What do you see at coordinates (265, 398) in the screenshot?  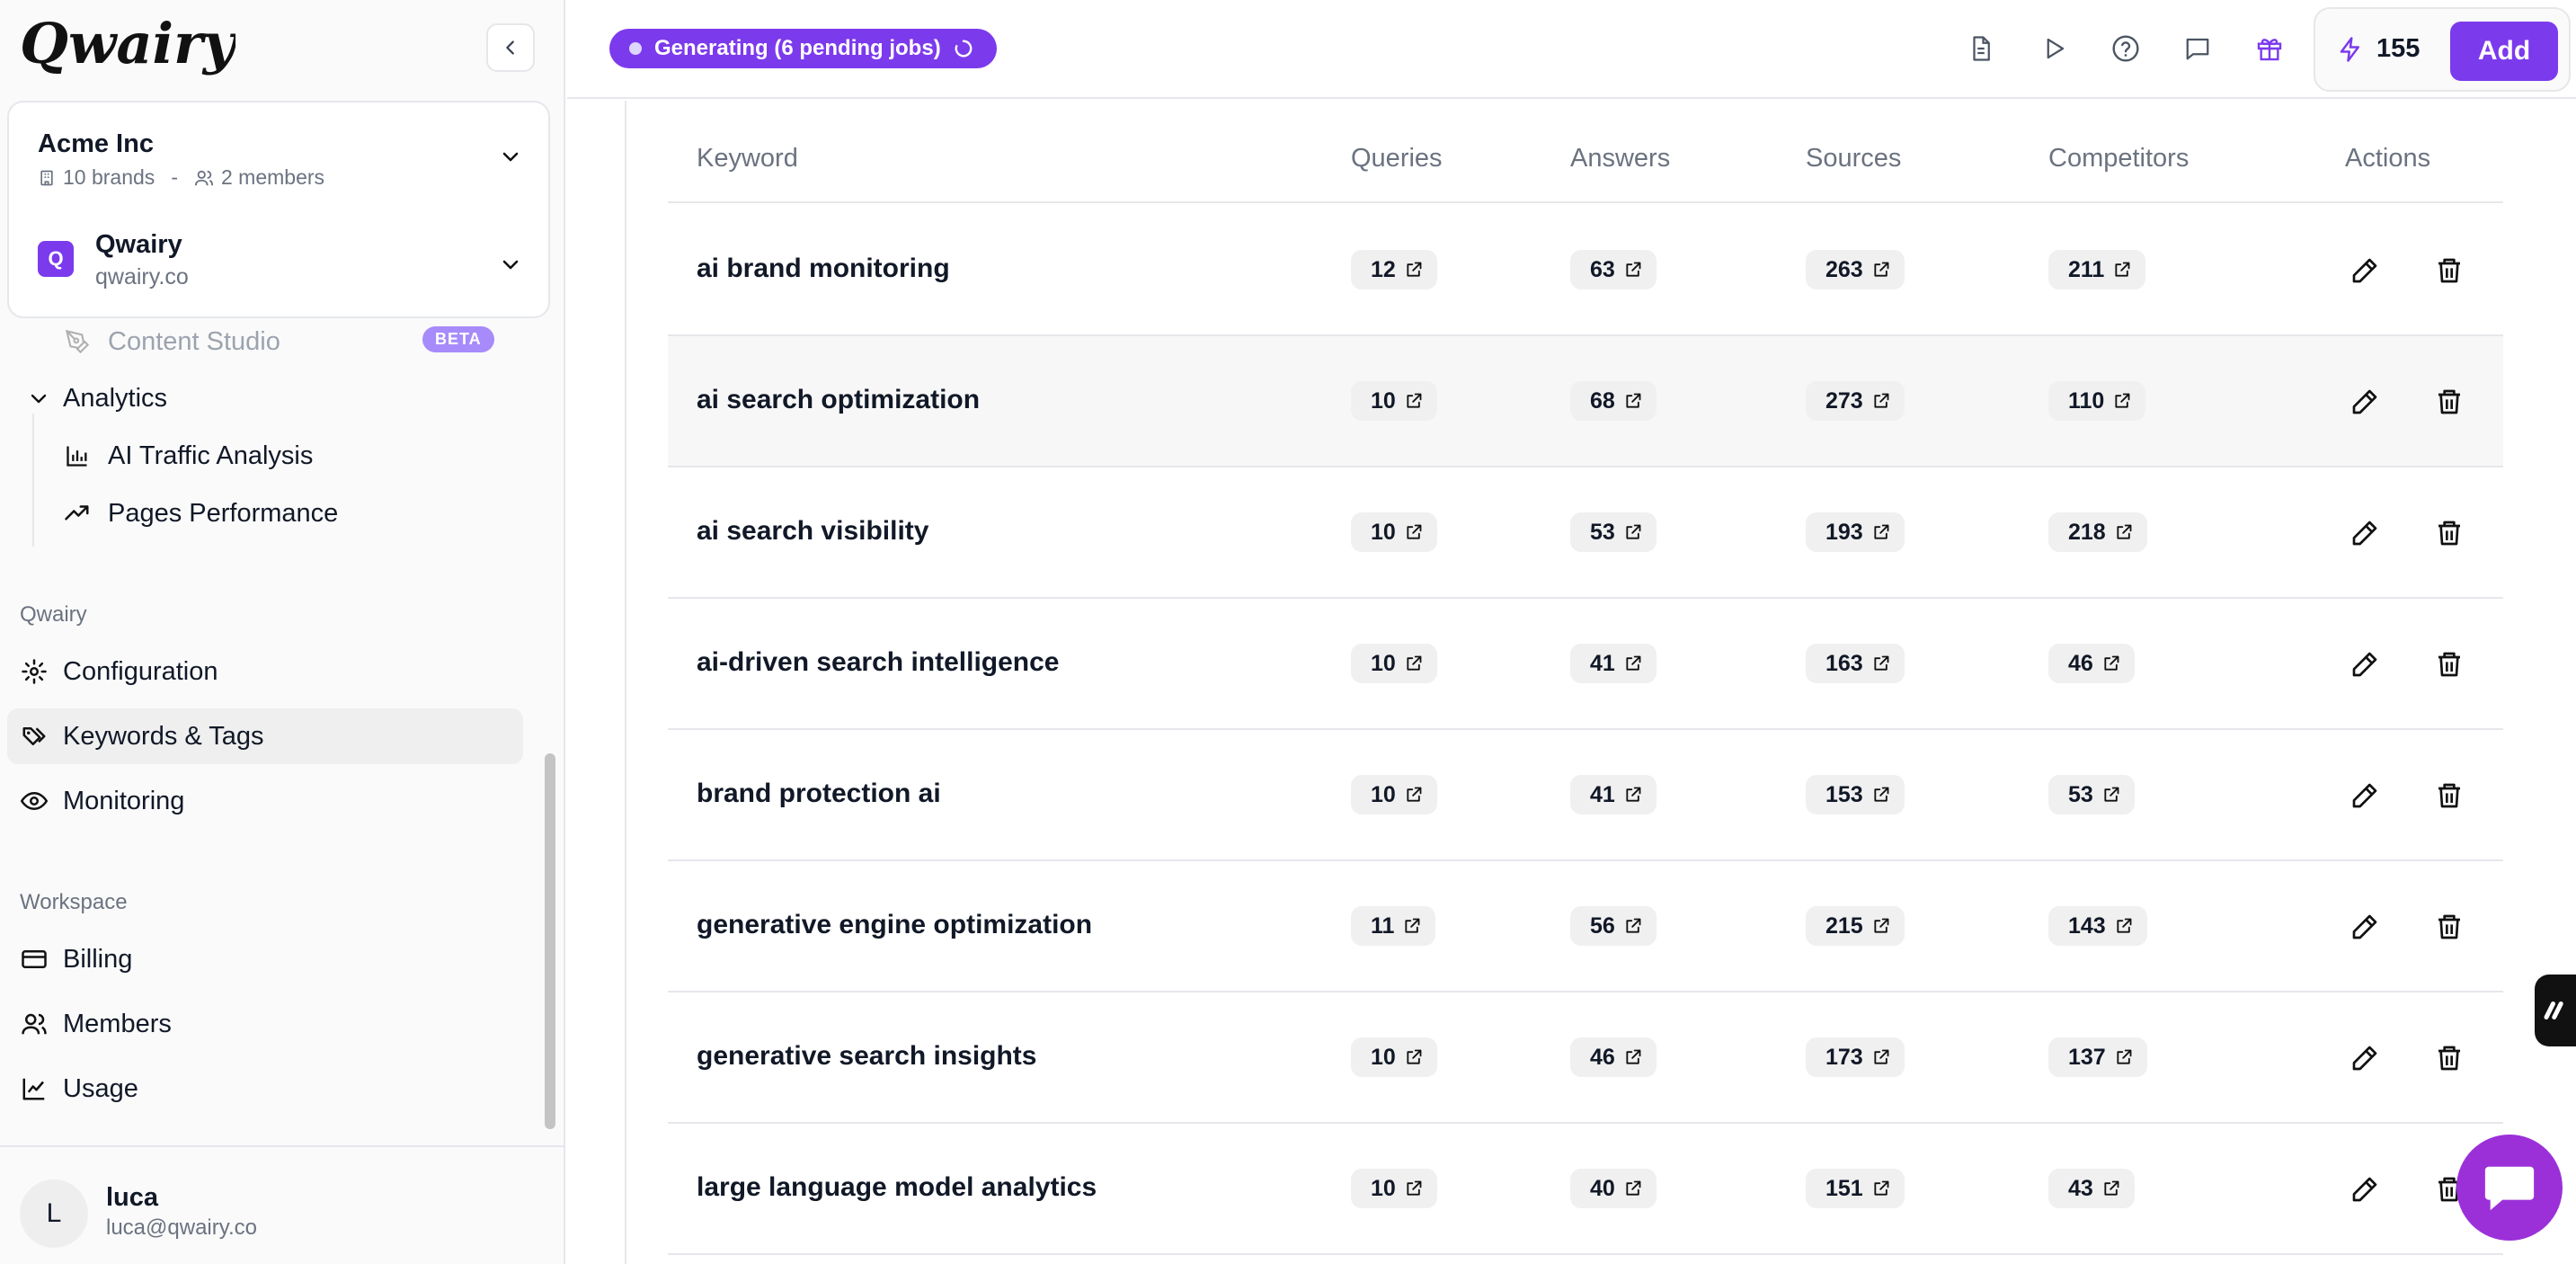 I see `sidebar-group-analytics: Analytics` at bounding box center [265, 398].